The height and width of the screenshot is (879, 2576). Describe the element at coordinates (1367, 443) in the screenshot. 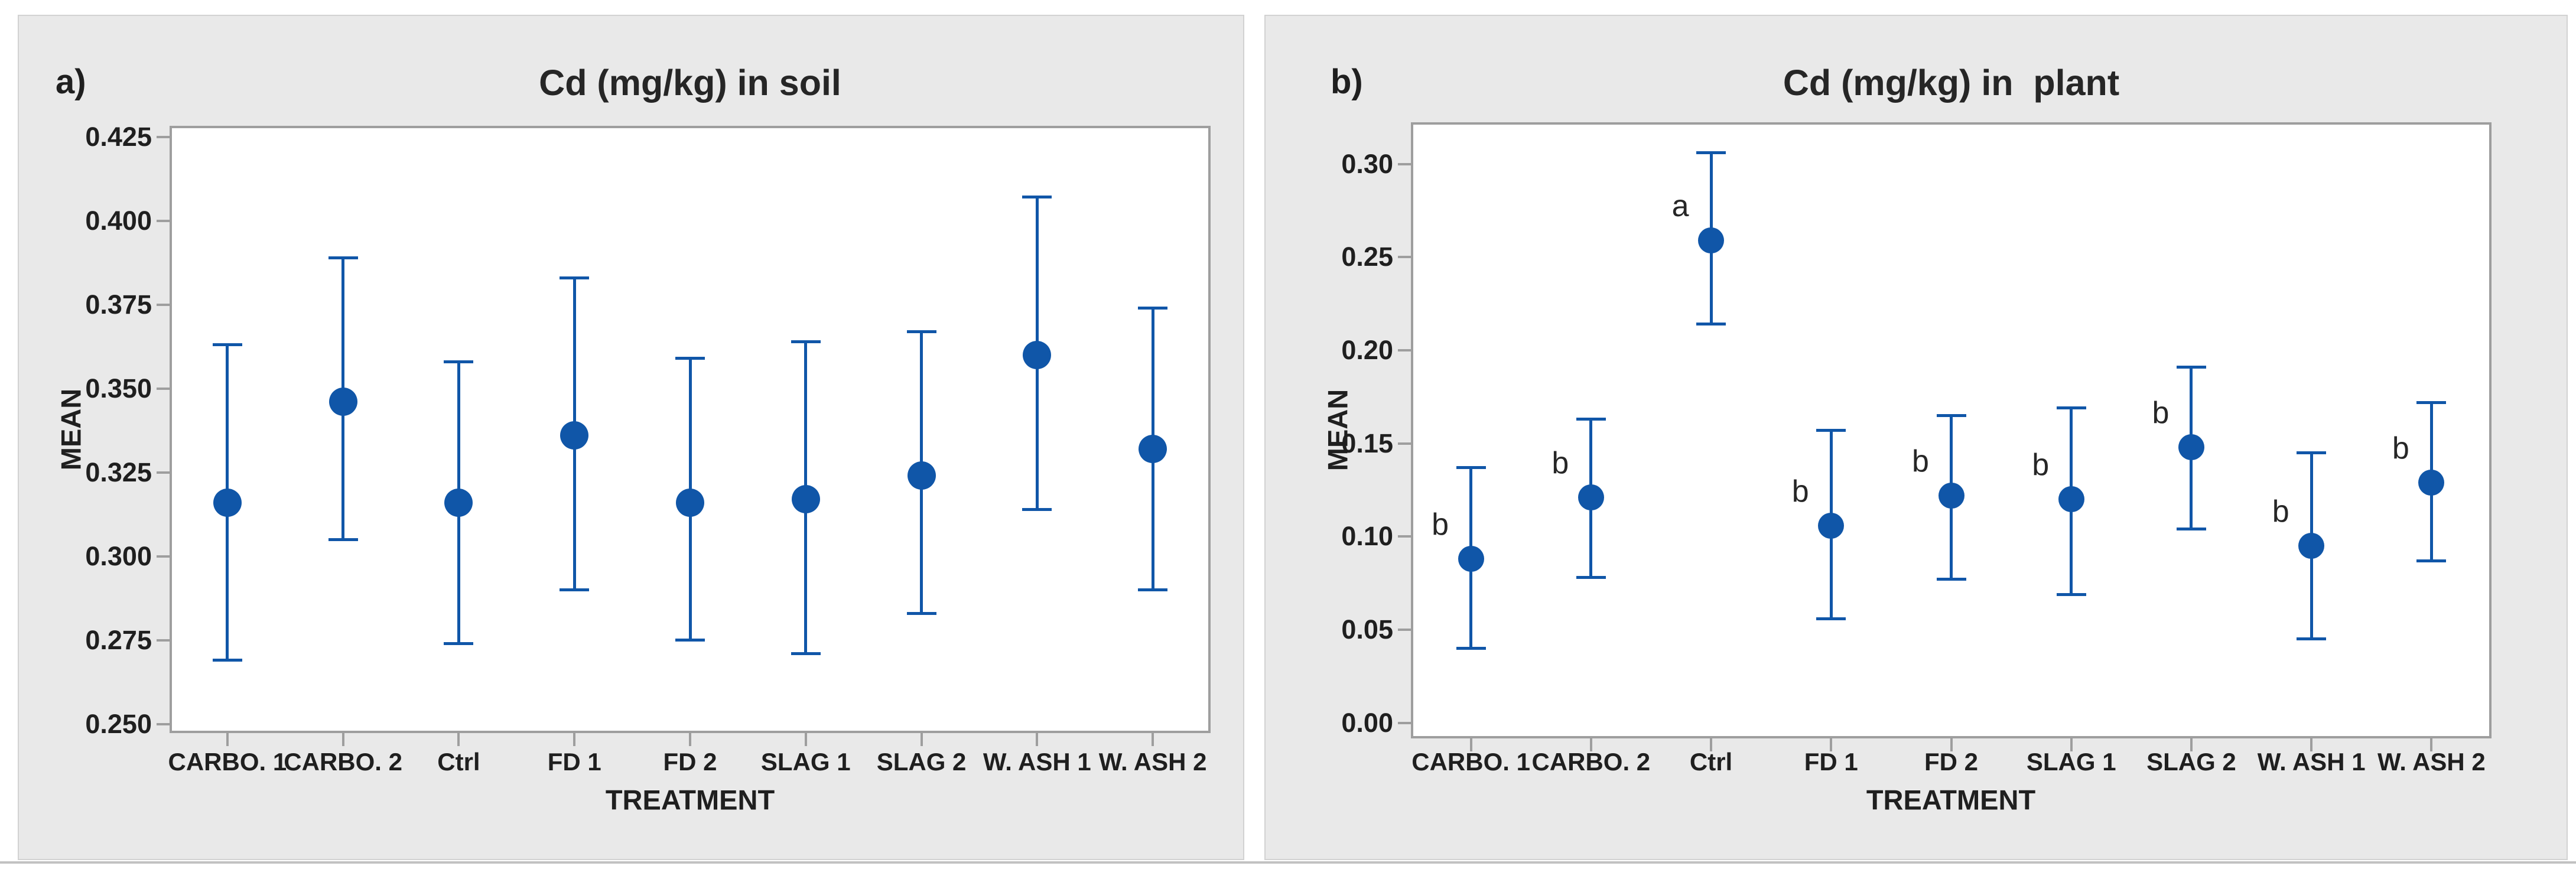

I see `y-tick-label: 0.15` at that location.